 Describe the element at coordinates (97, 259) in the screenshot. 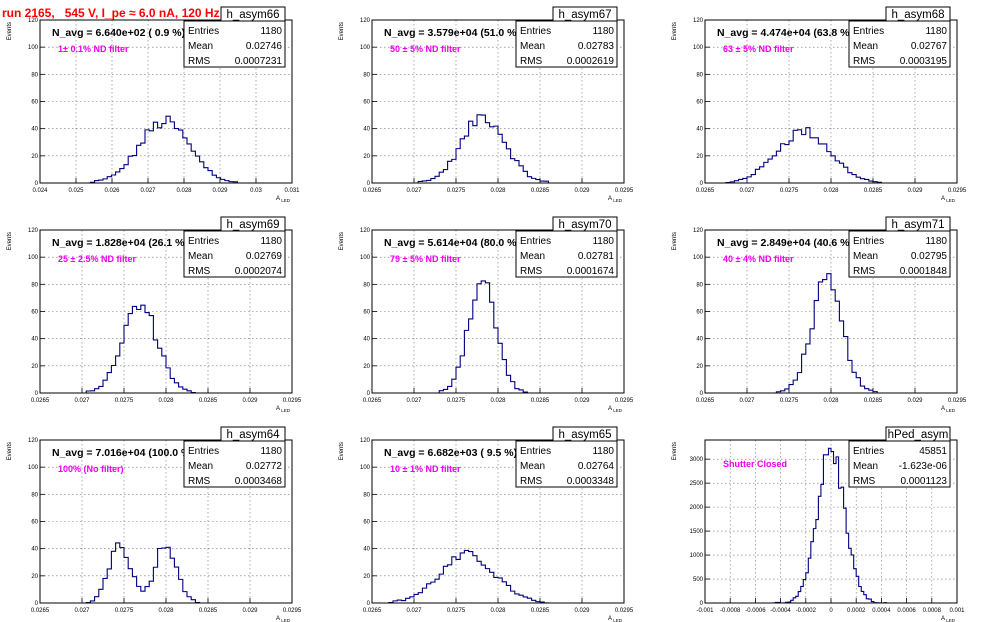

I see `filter-note: 25 ± 2.5% ND filter` at that location.